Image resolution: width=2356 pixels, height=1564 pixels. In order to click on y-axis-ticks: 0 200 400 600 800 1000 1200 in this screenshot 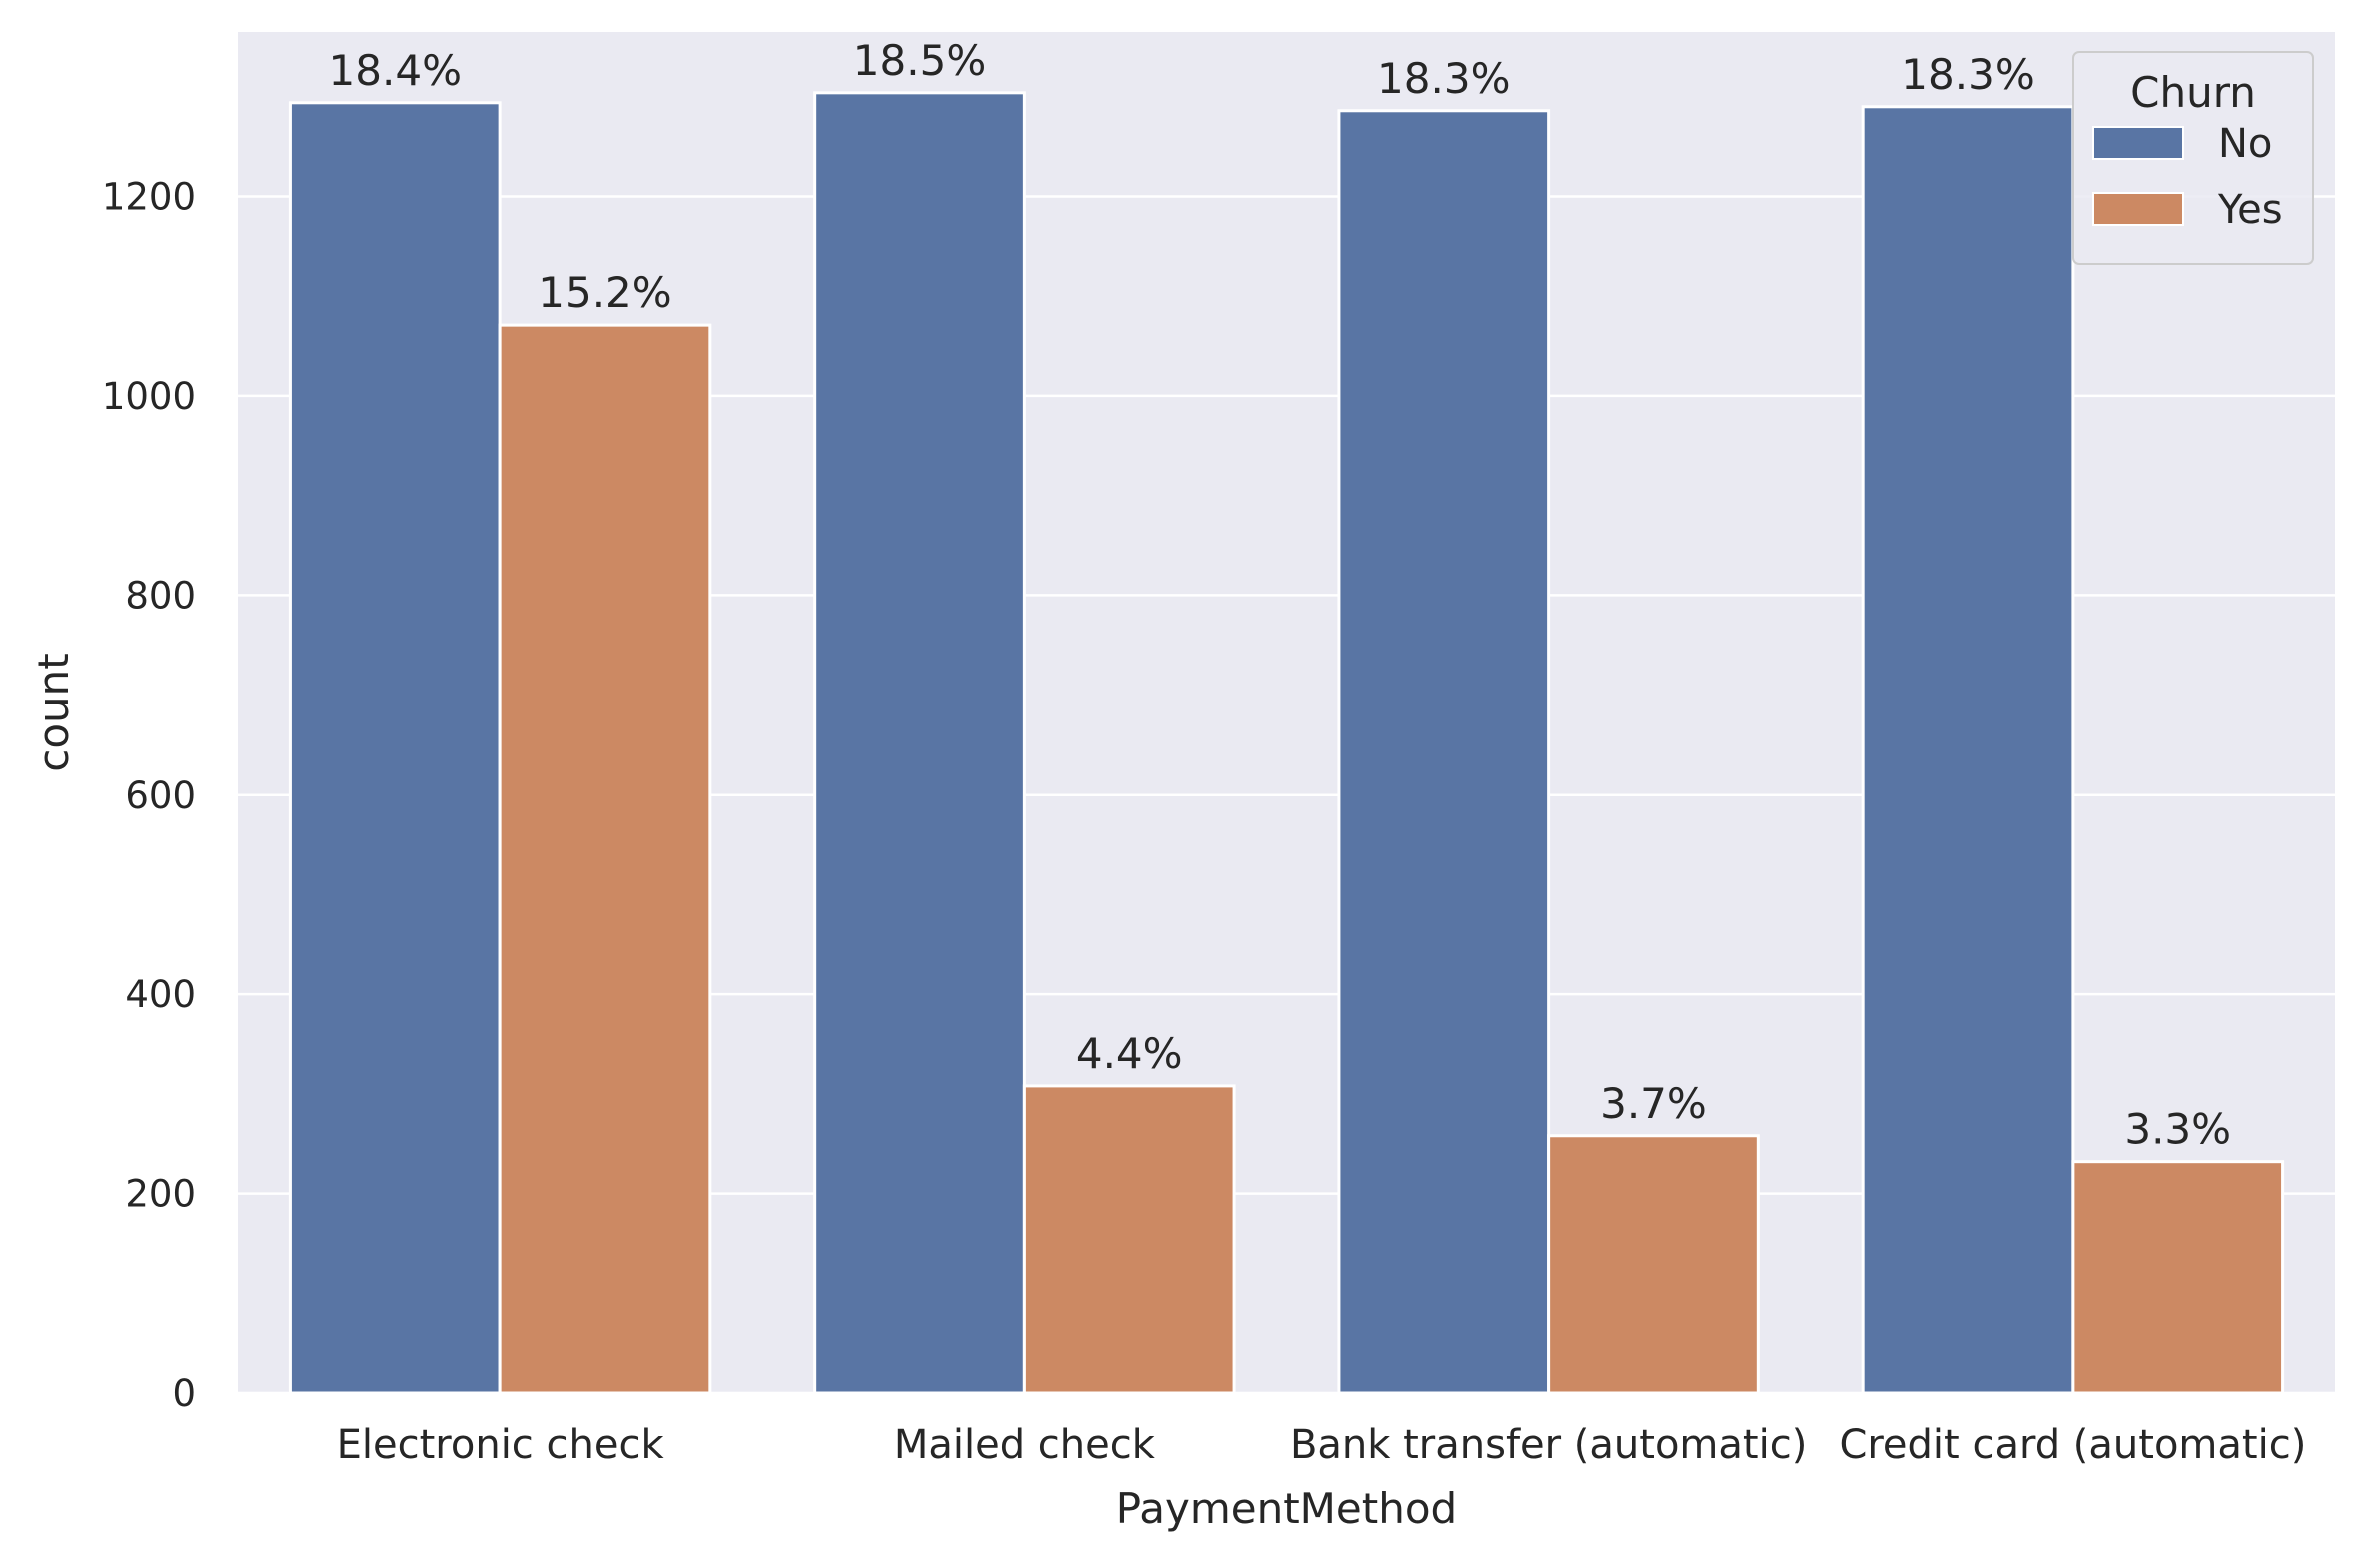, I will do `click(149, 795)`.